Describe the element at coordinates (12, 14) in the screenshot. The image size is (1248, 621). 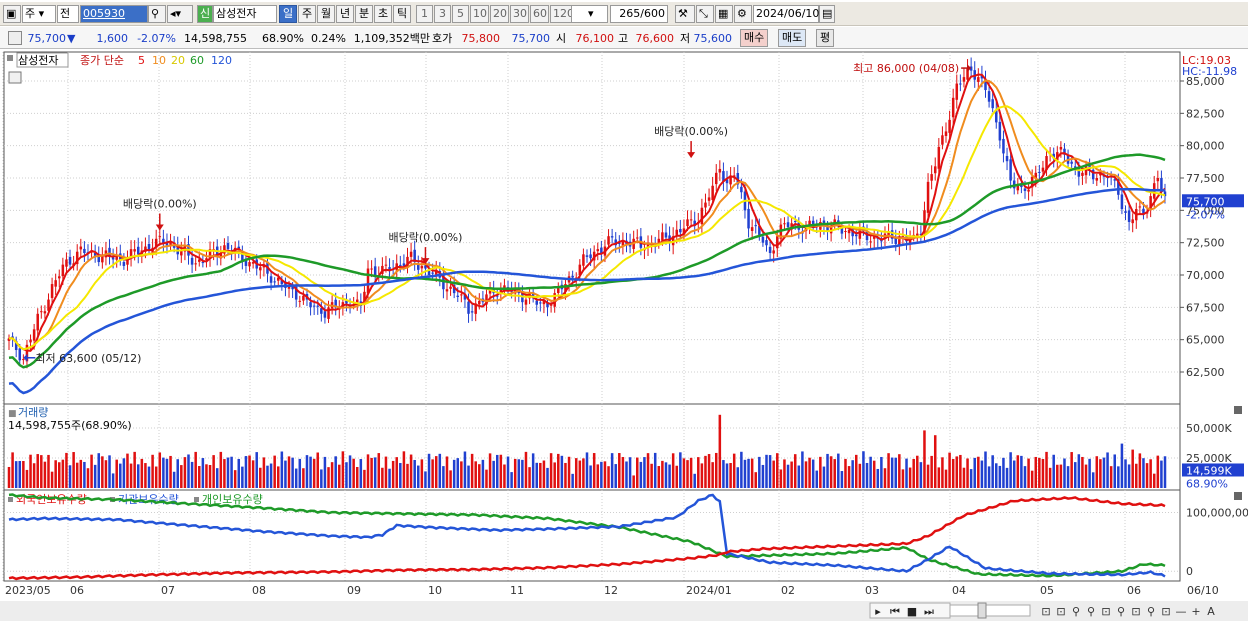
I see `window-icon: ▣` at that location.